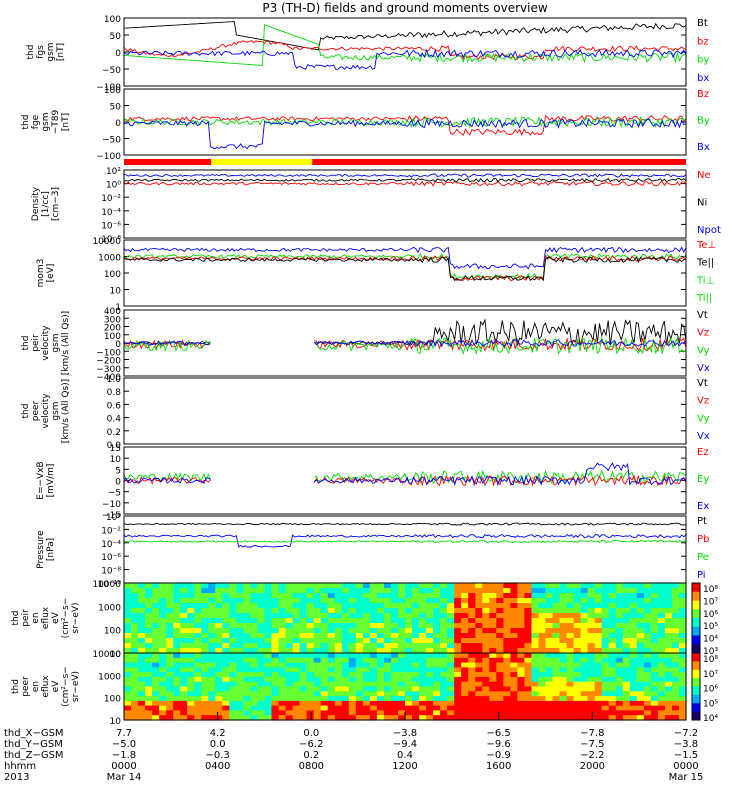 Image resolution: width=750 pixels, height=800 pixels. I want to click on ylabel: [nT], so click(66, 122).